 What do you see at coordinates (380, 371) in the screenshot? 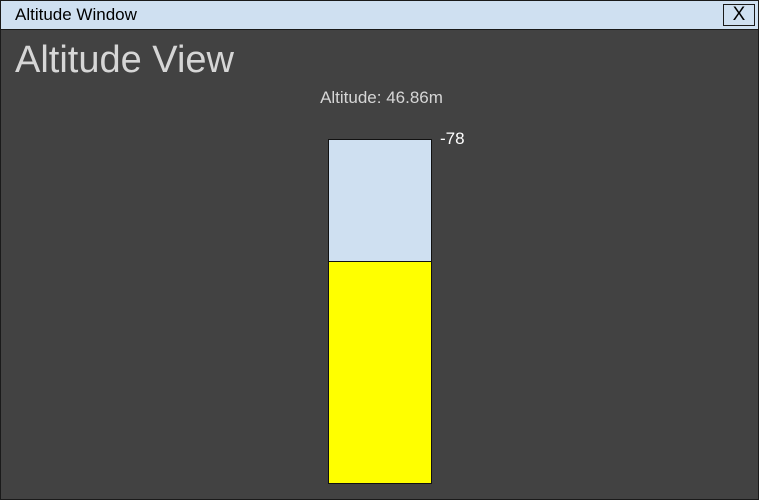
I see `altitude-gauge-fill` at bounding box center [380, 371].